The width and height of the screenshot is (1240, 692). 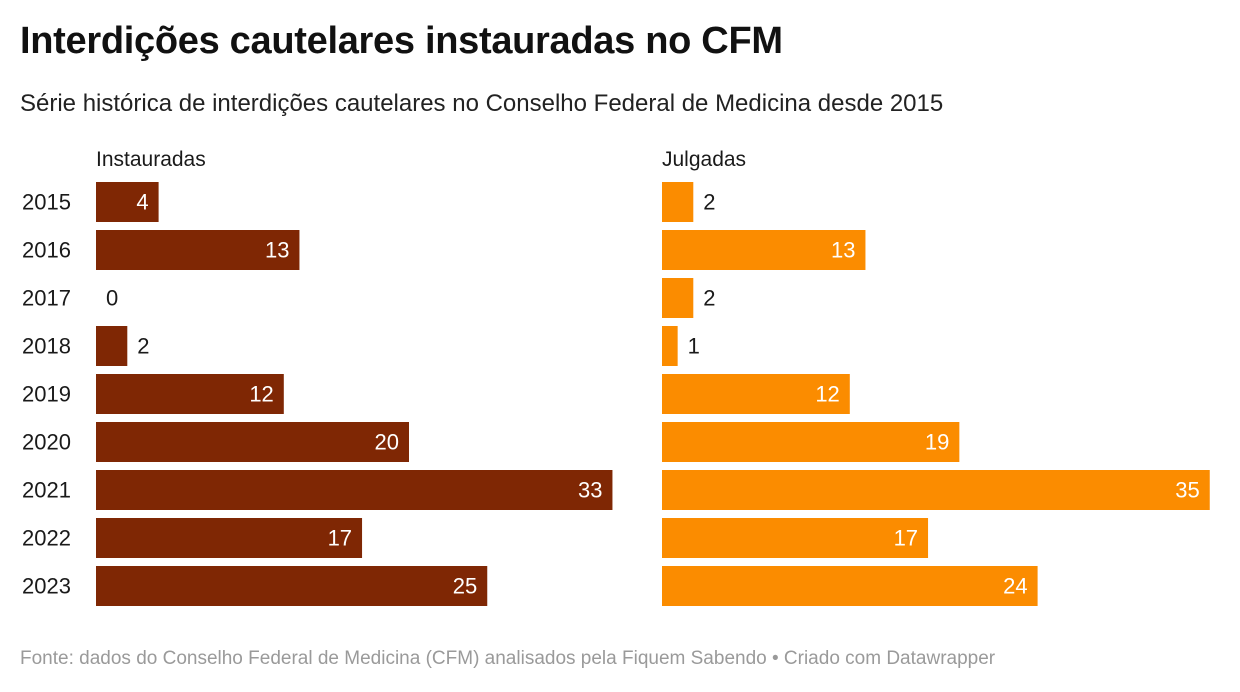 What do you see at coordinates (465, 586) in the screenshot?
I see `value-label: 25` at bounding box center [465, 586].